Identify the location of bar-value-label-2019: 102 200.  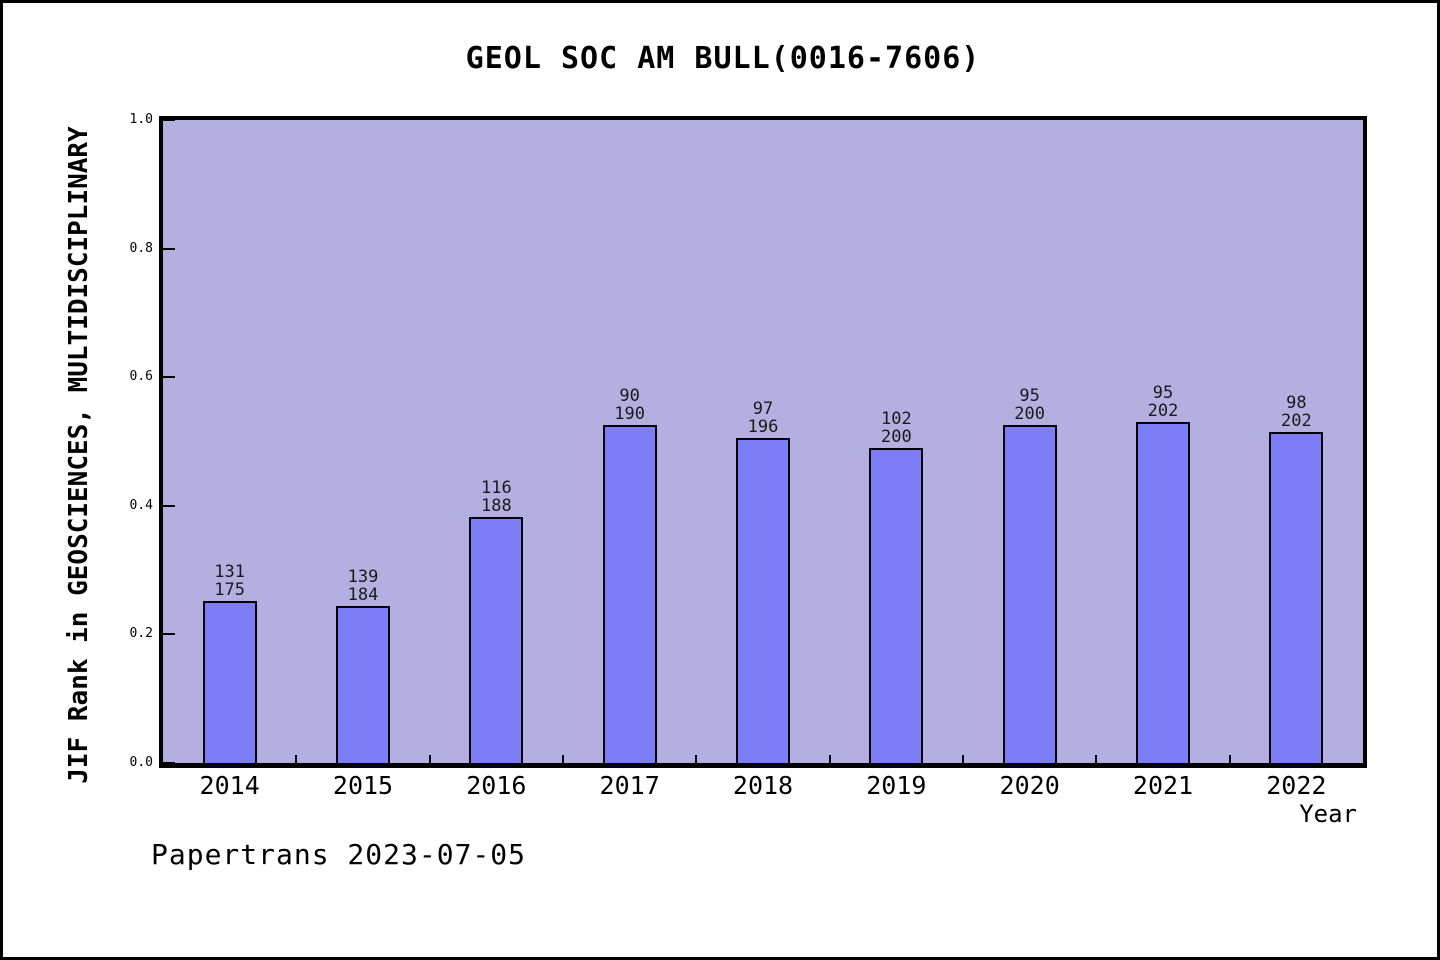
(896, 428).